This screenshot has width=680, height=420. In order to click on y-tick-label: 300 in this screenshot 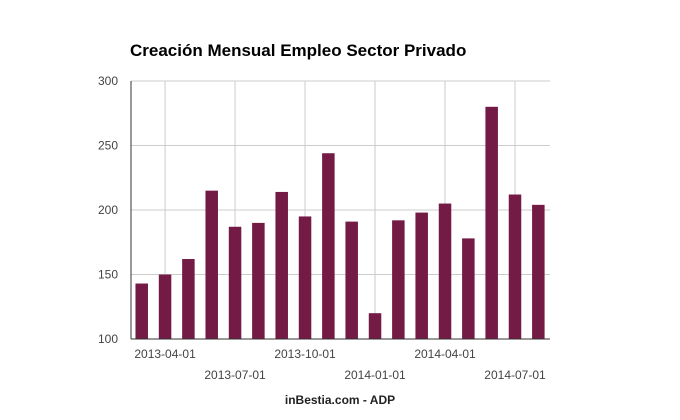, I will do `click(108, 81)`.